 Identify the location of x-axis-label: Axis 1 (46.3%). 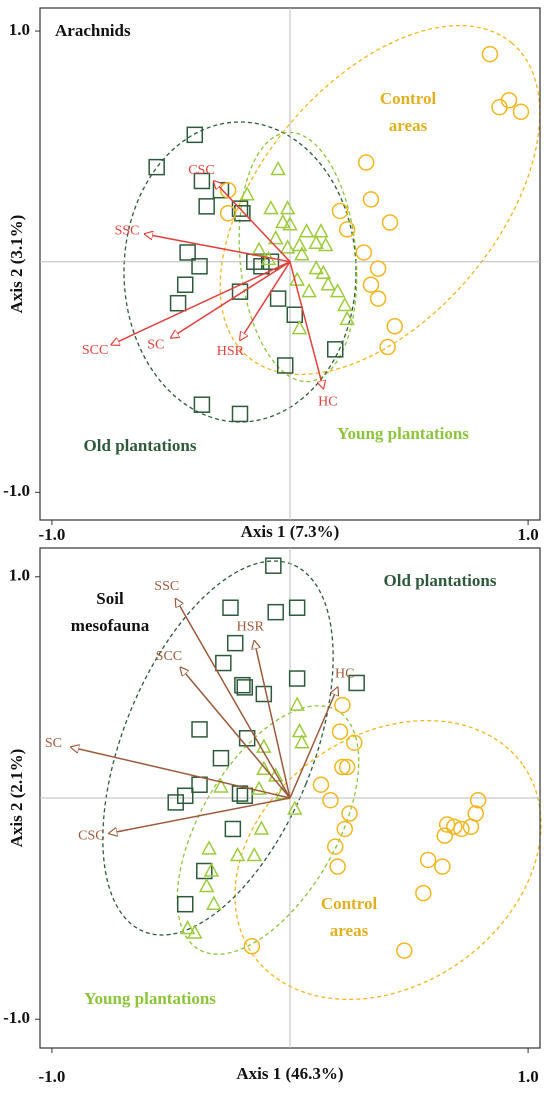
(289, 1073).